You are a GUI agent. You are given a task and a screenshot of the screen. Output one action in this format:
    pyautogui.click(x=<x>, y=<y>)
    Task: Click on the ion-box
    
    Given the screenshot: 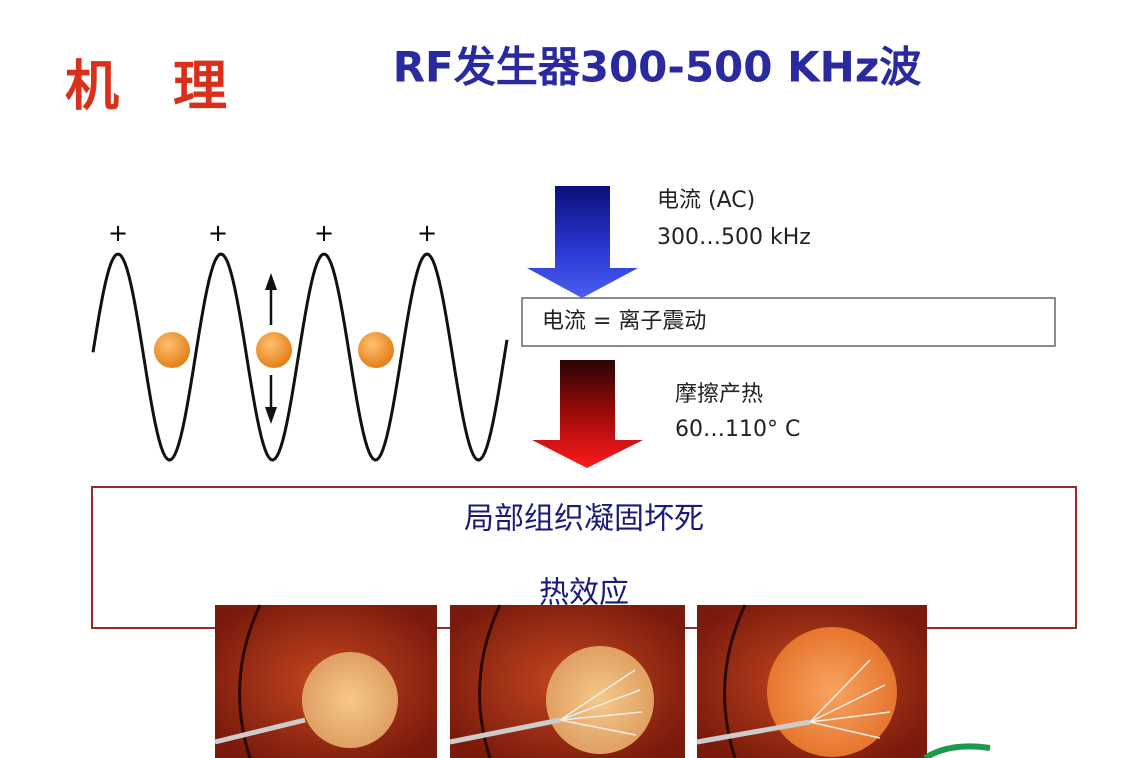 What is the action you would take?
    pyautogui.click(x=788, y=322)
    